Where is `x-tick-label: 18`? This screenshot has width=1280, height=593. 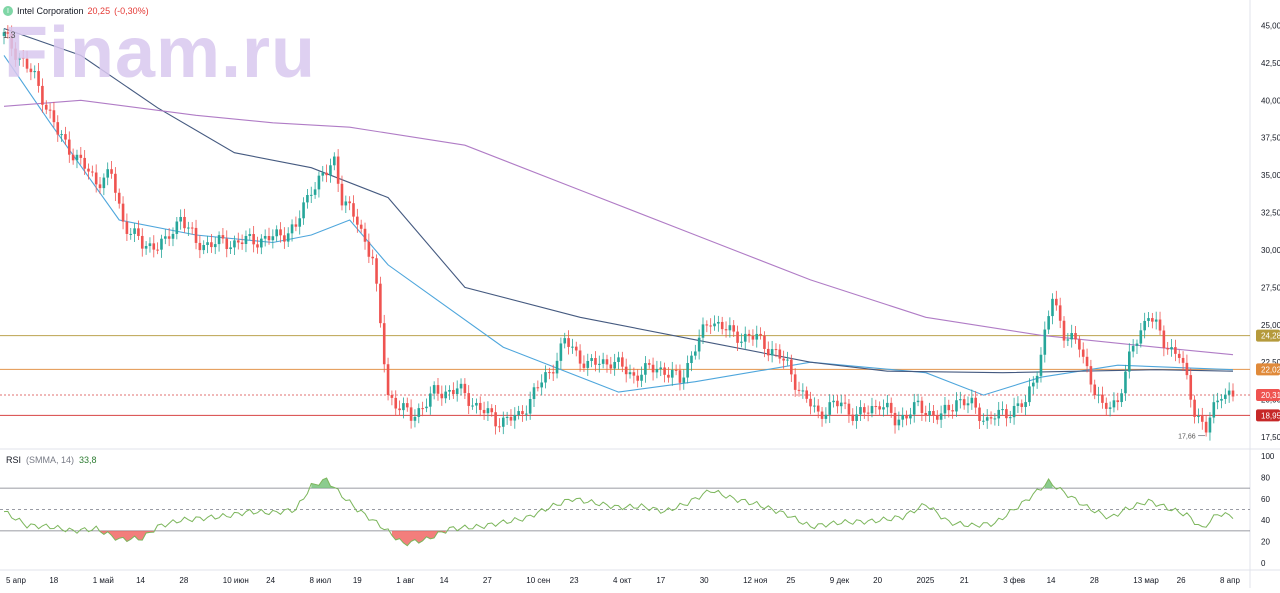 x-tick-label: 18 is located at coordinates (53, 580).